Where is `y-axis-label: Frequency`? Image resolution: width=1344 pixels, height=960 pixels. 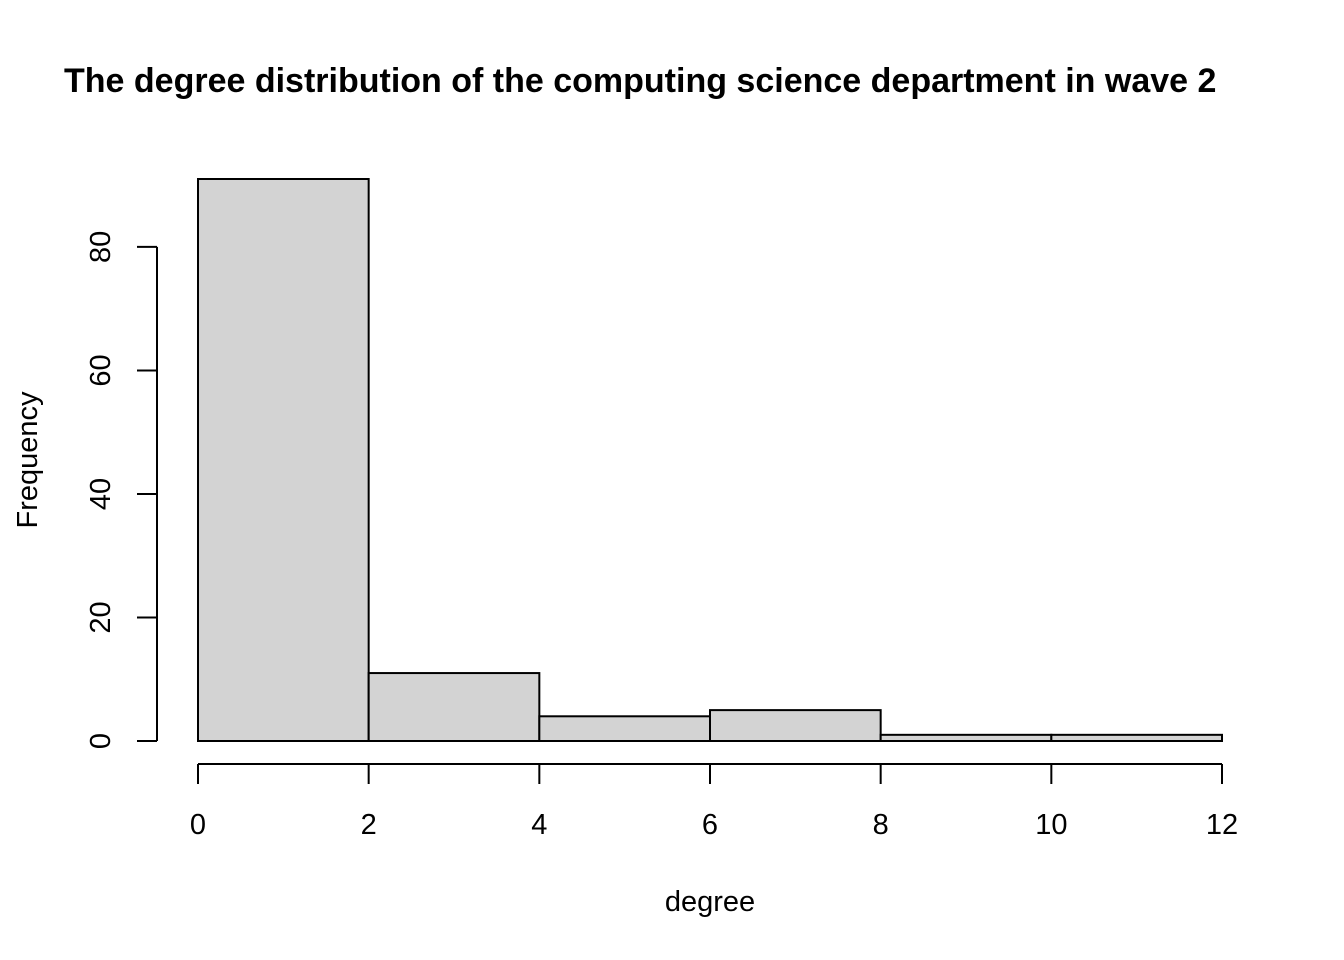 y-axis-label: Frequency is located at coordinates (28, 460).